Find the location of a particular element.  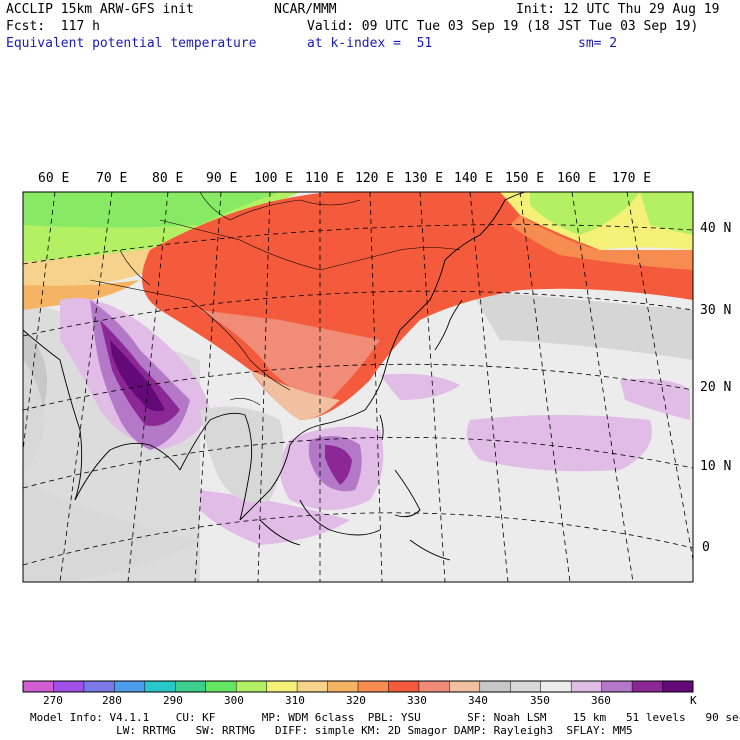

colorbar-tick-340: 340 is located at coordinates (478, 700).